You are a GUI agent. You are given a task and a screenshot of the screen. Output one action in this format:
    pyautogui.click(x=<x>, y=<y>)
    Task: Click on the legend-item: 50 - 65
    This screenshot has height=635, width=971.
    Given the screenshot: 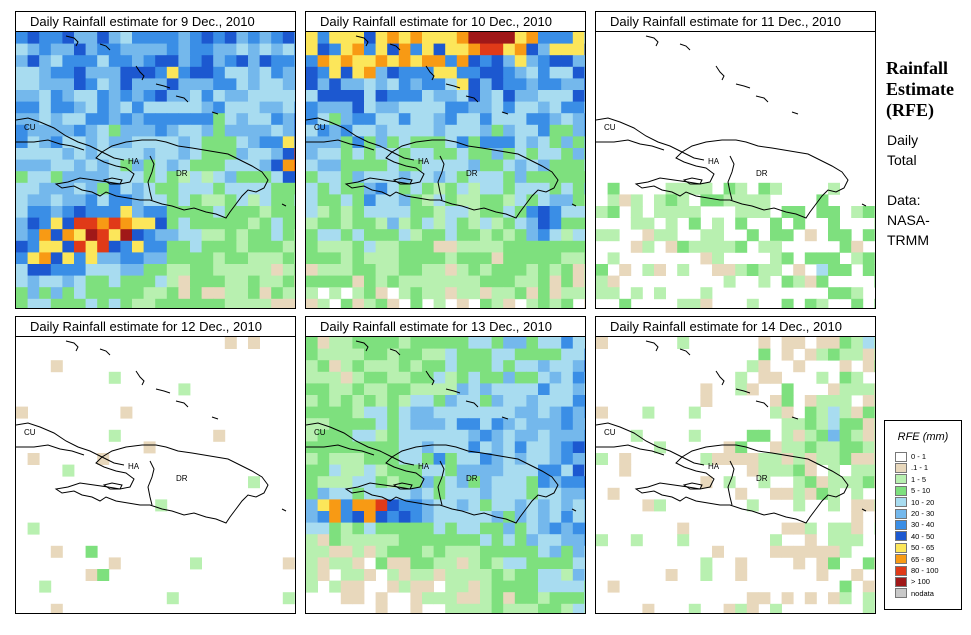 What is the action you would take?
    pyautogui.click(x=914, y=547)
    